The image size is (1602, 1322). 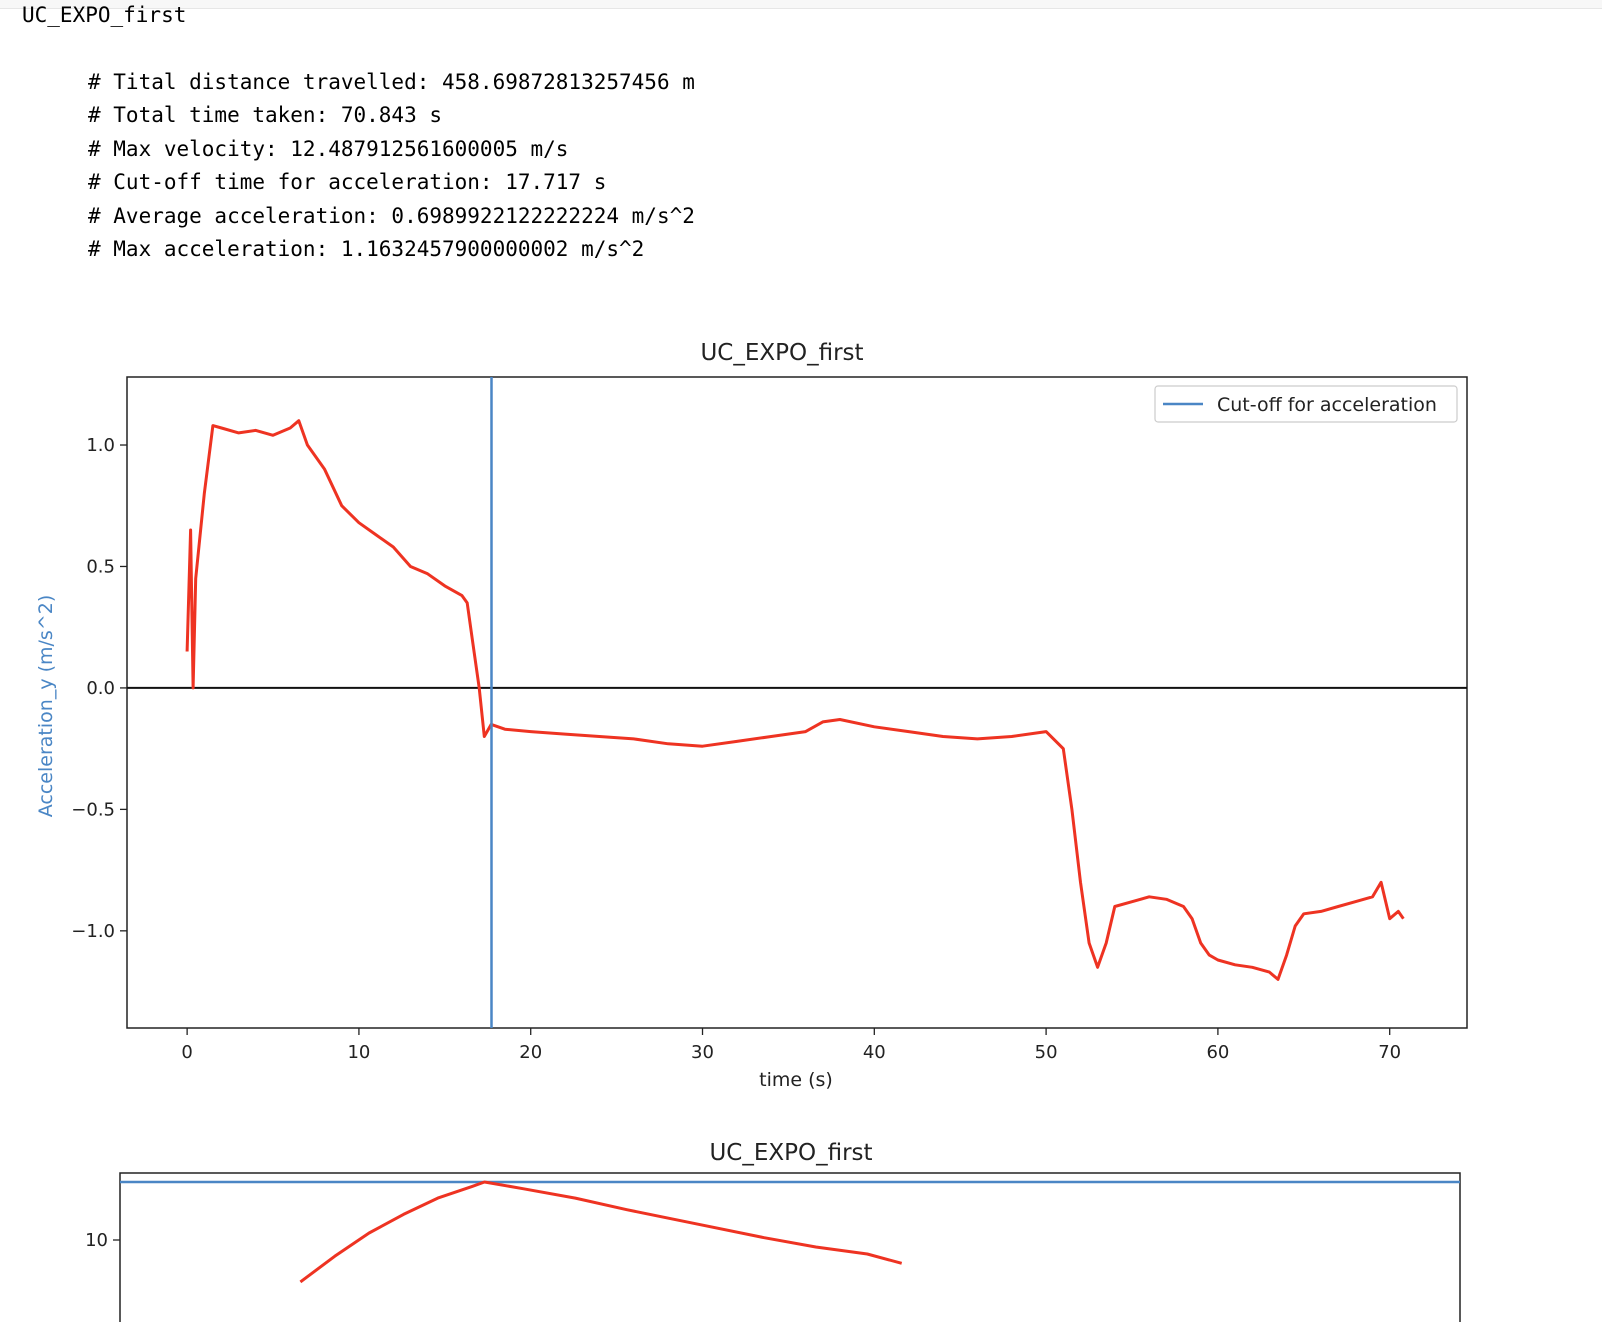 I want to click on stat-max-velocity: # Max velocity: 12.487912561600005 m/s, so click(x=328, y=148).